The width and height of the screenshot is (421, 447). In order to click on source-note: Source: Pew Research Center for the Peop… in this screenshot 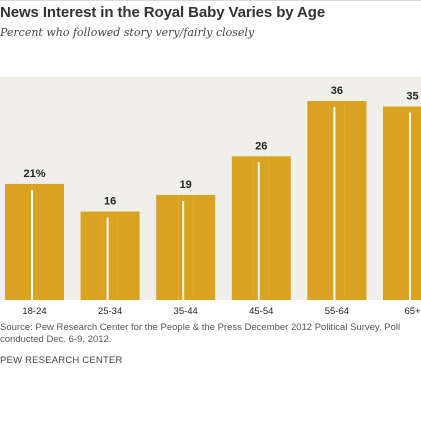, I will do `click(200, 333)`.